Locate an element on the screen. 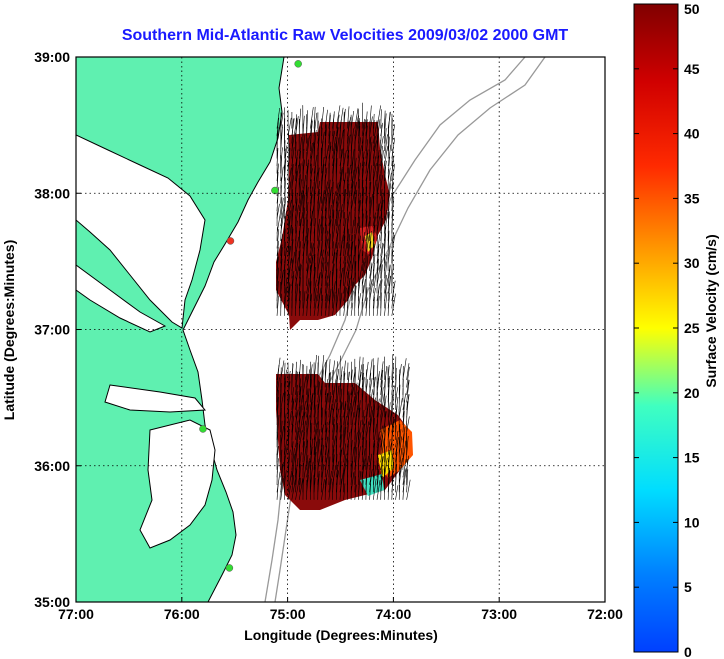 This screenshot has height=659, width=724. radar-station-marker is located at coordinates (230, 241).